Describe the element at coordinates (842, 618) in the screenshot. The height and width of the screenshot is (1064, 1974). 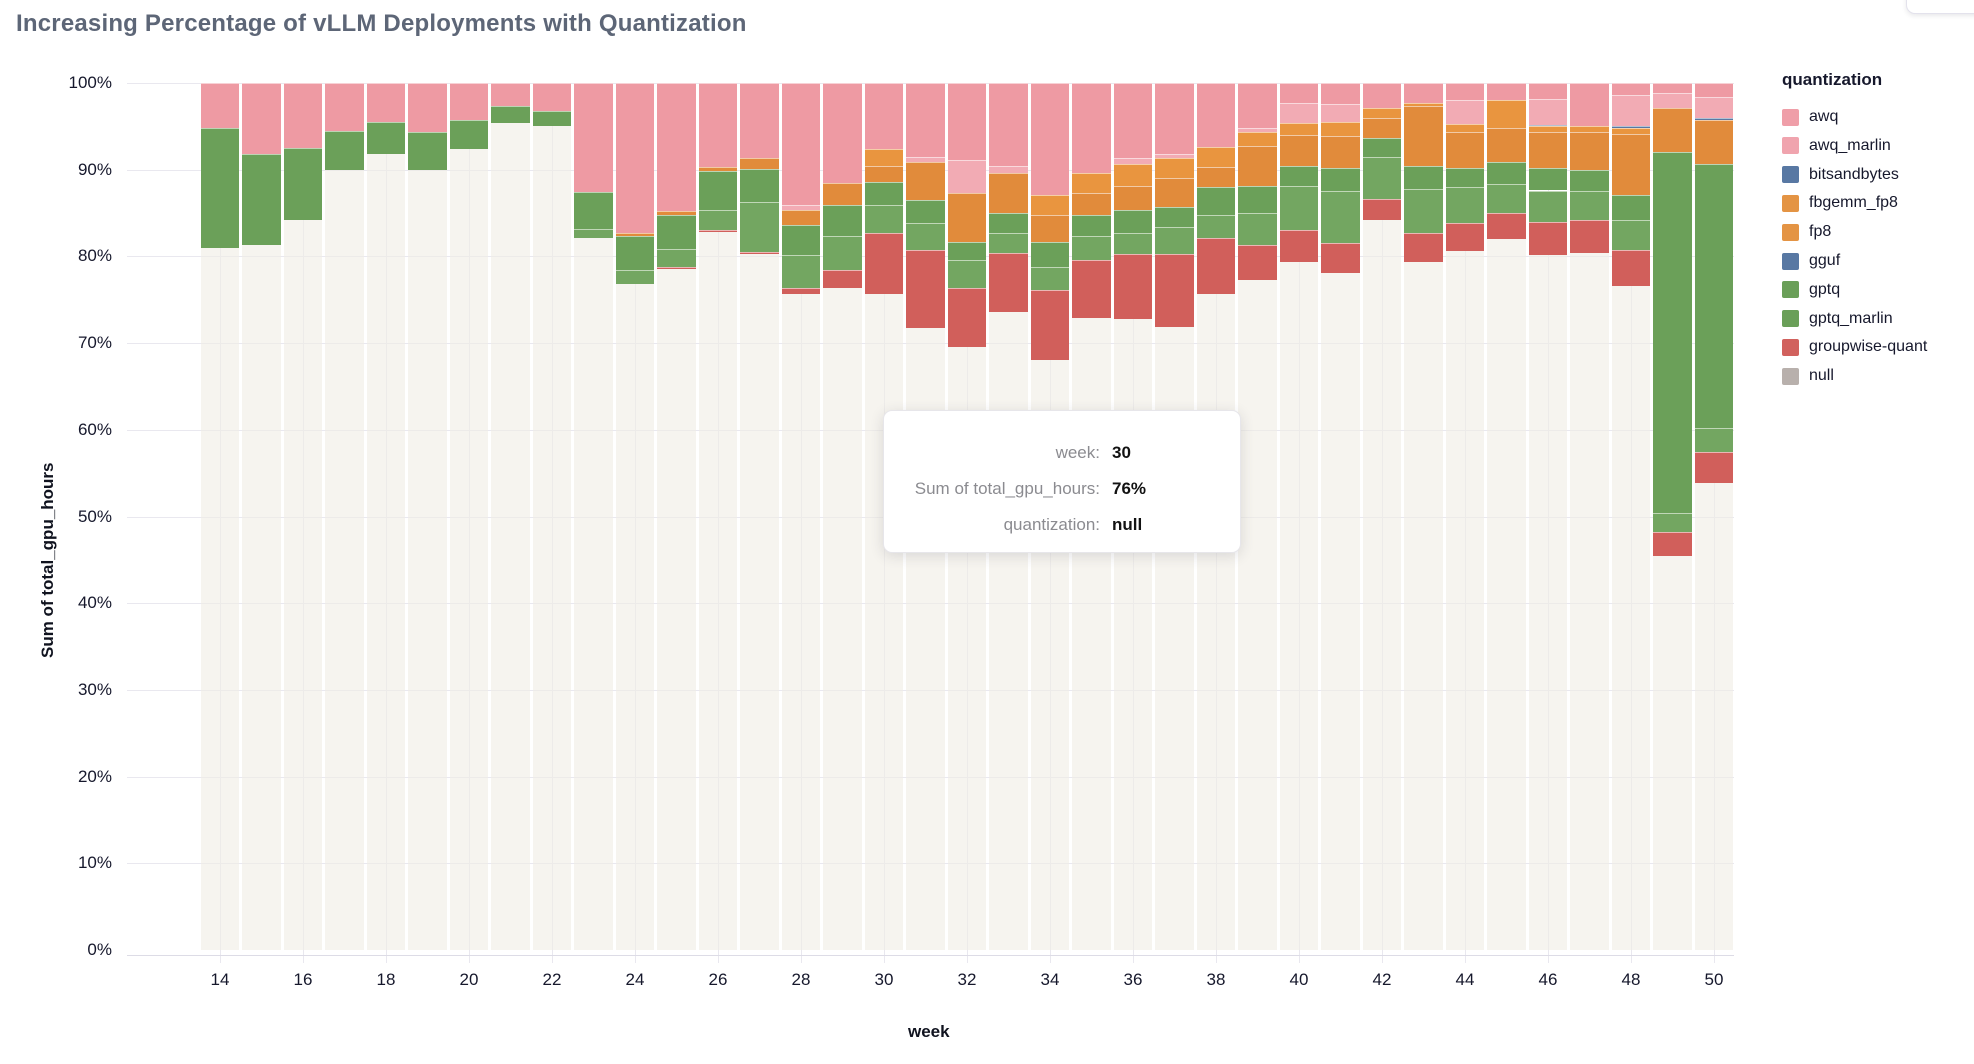
I see `bar-segment-week29-null` at that location.